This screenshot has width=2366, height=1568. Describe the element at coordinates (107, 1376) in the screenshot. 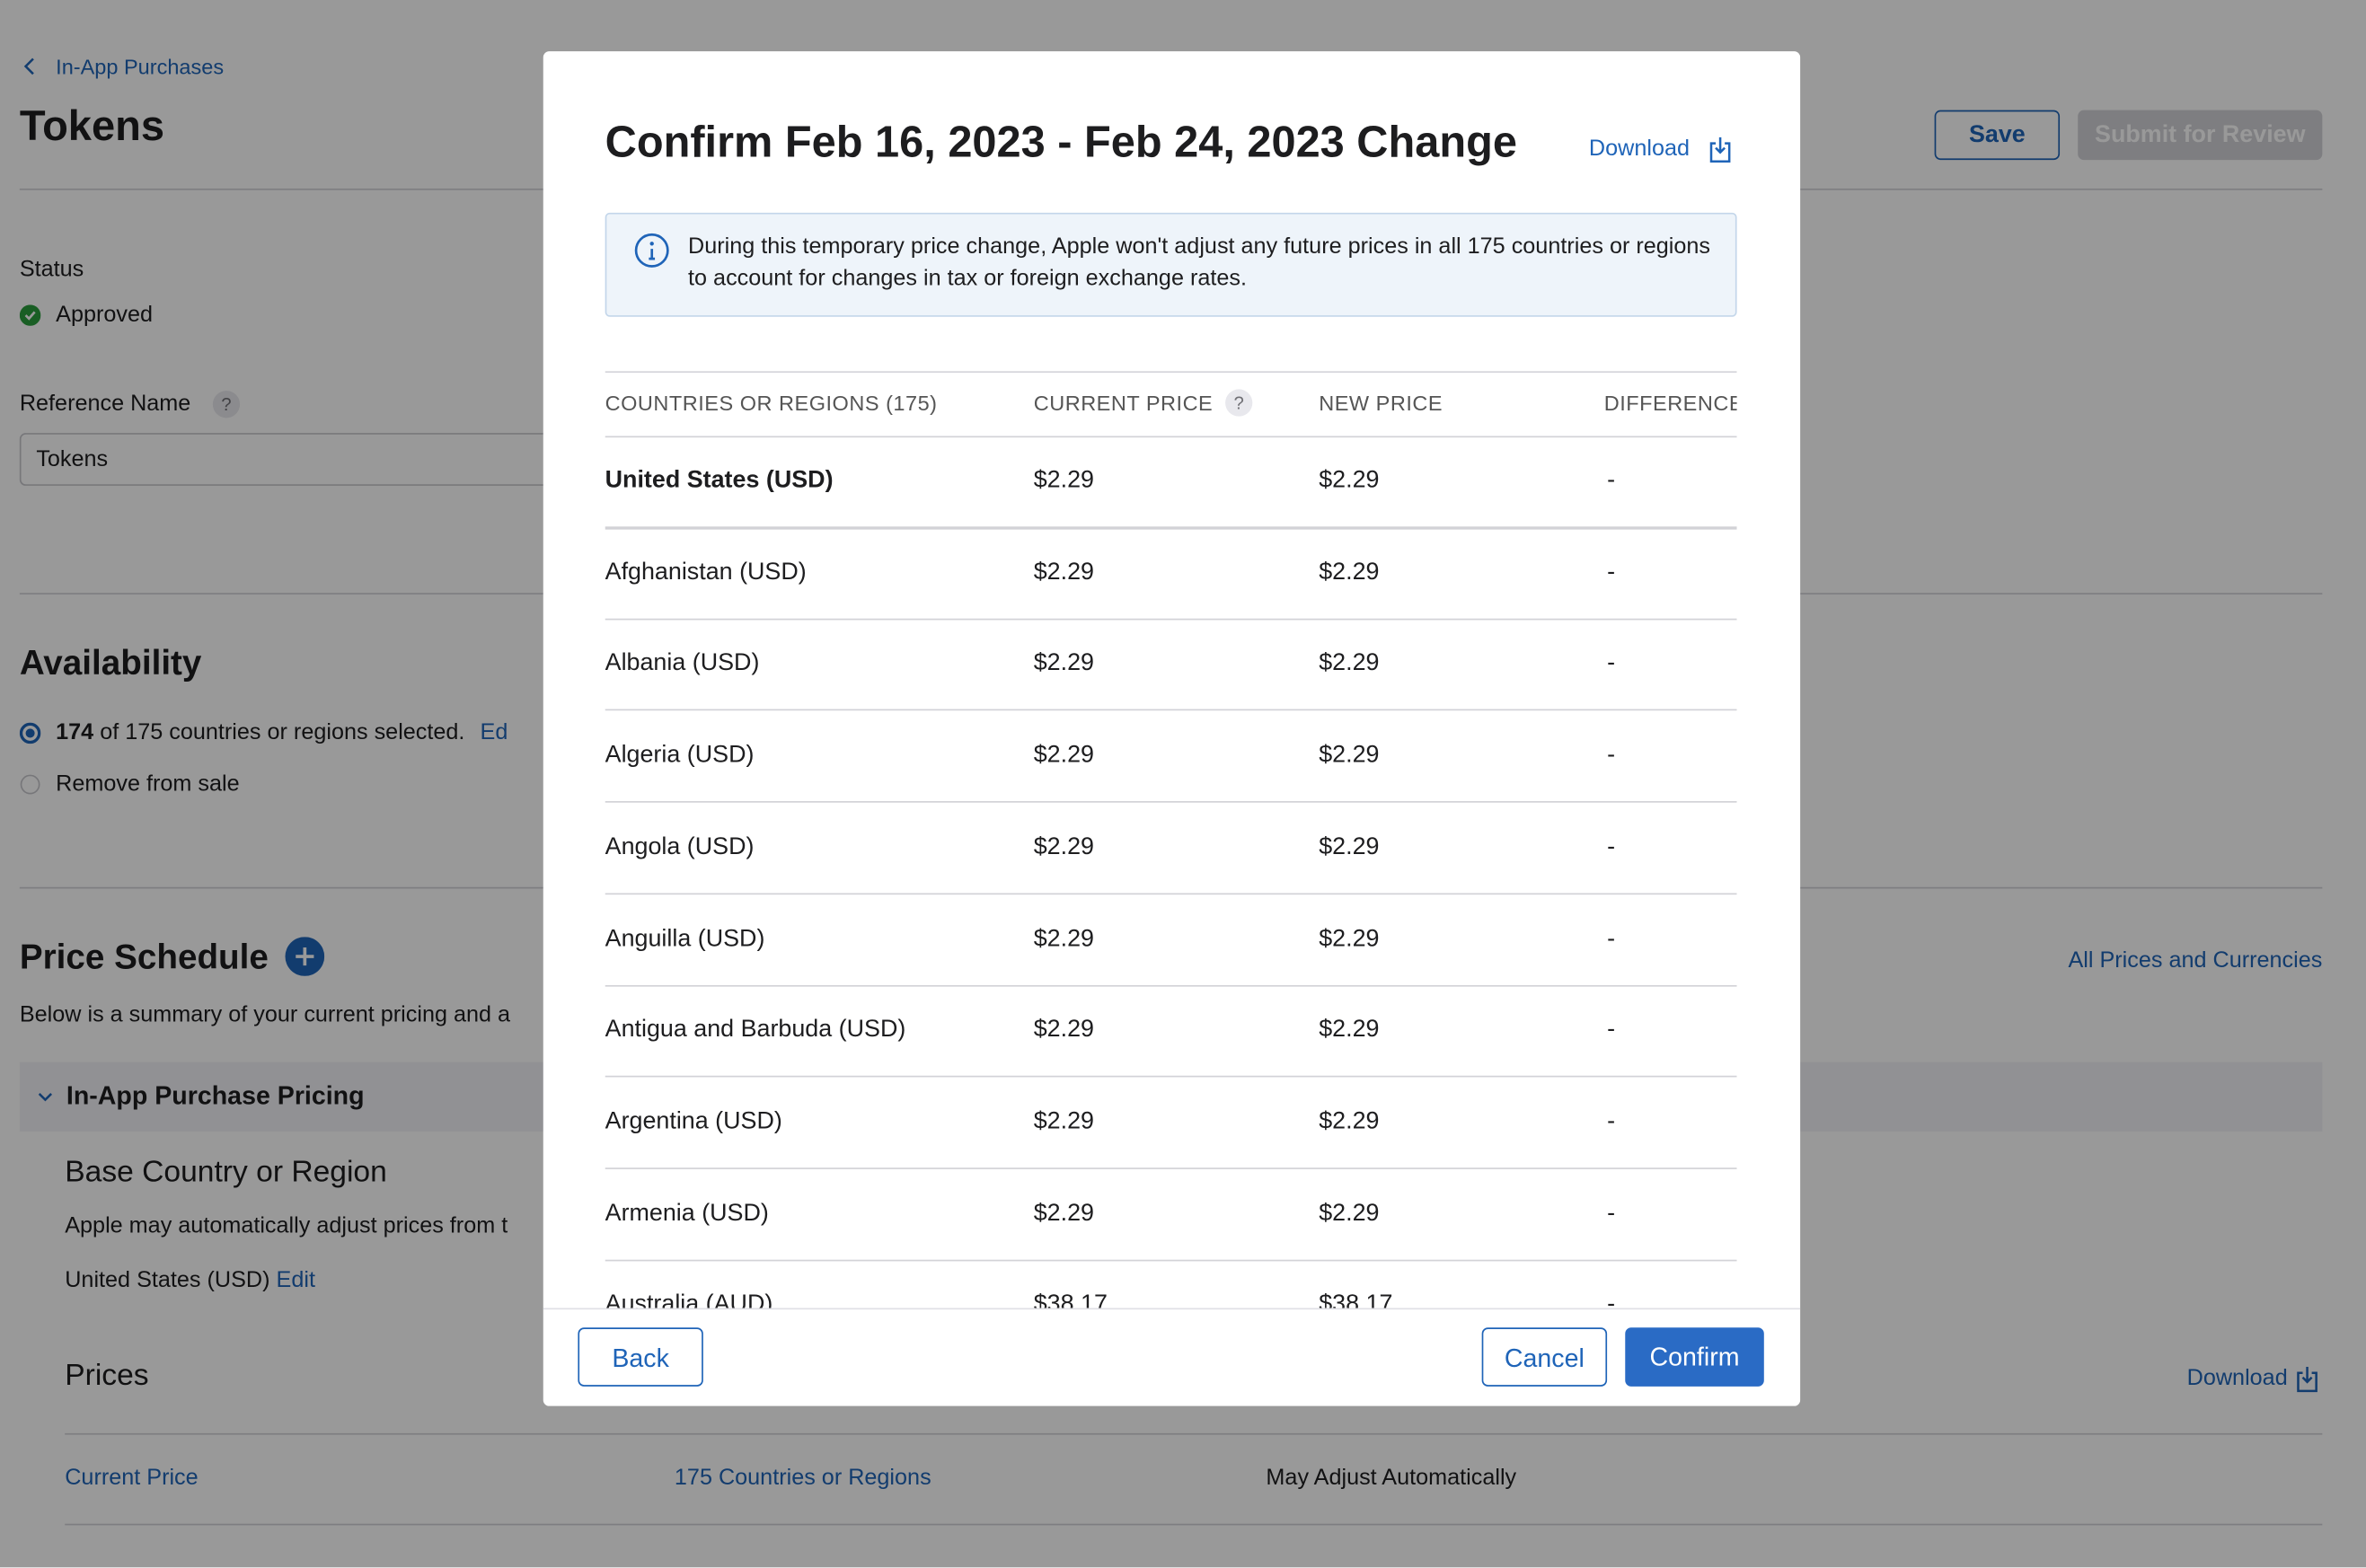

I see `subsection-title: Prices` at that location.